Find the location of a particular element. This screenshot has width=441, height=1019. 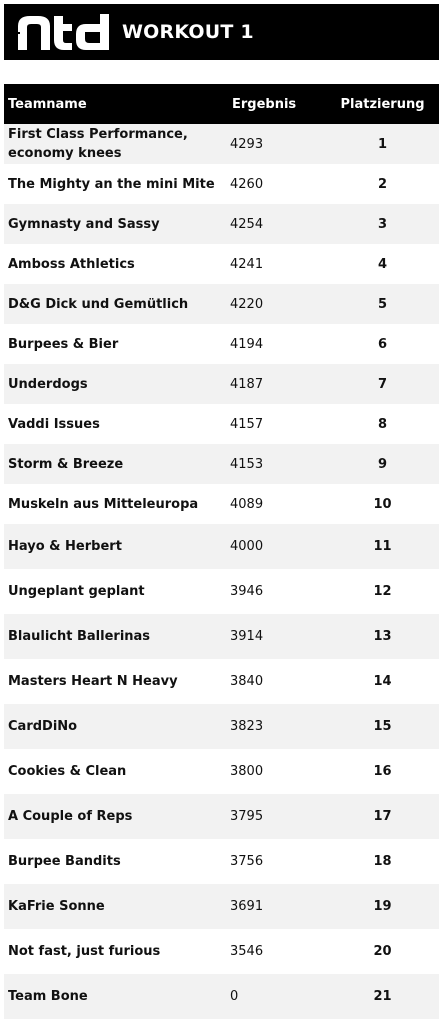

rank-cell: 11 is located at coordinates (382, 546).